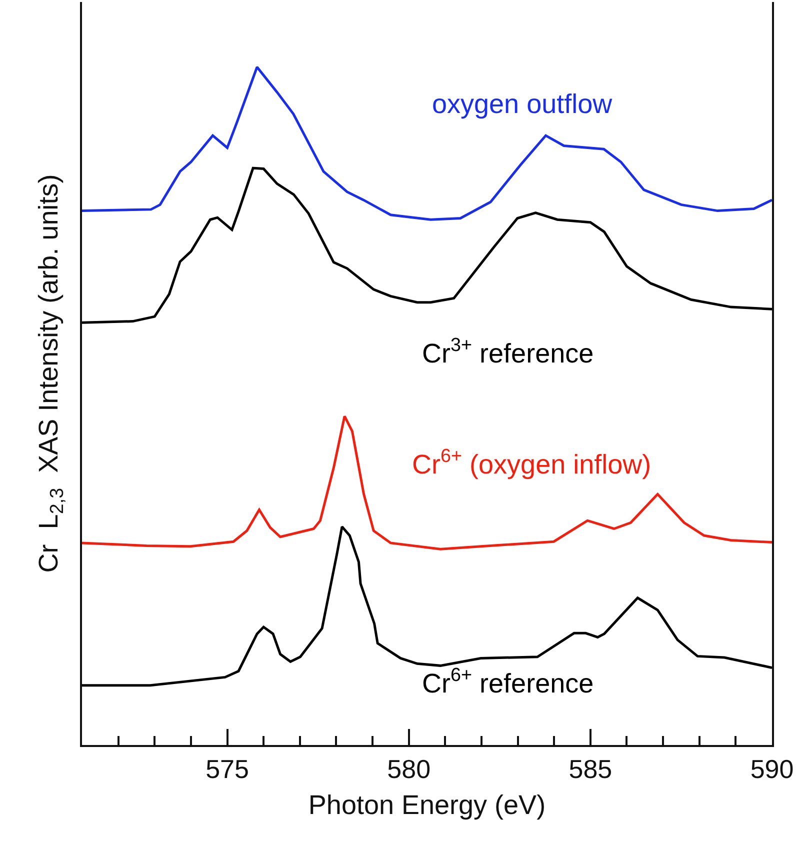 This screenshot has width=808, height=860. Describe the element at coordinates (508, 351) in the screenshot. I see `series-label: Cr$^{3+}$ reference` at that location.